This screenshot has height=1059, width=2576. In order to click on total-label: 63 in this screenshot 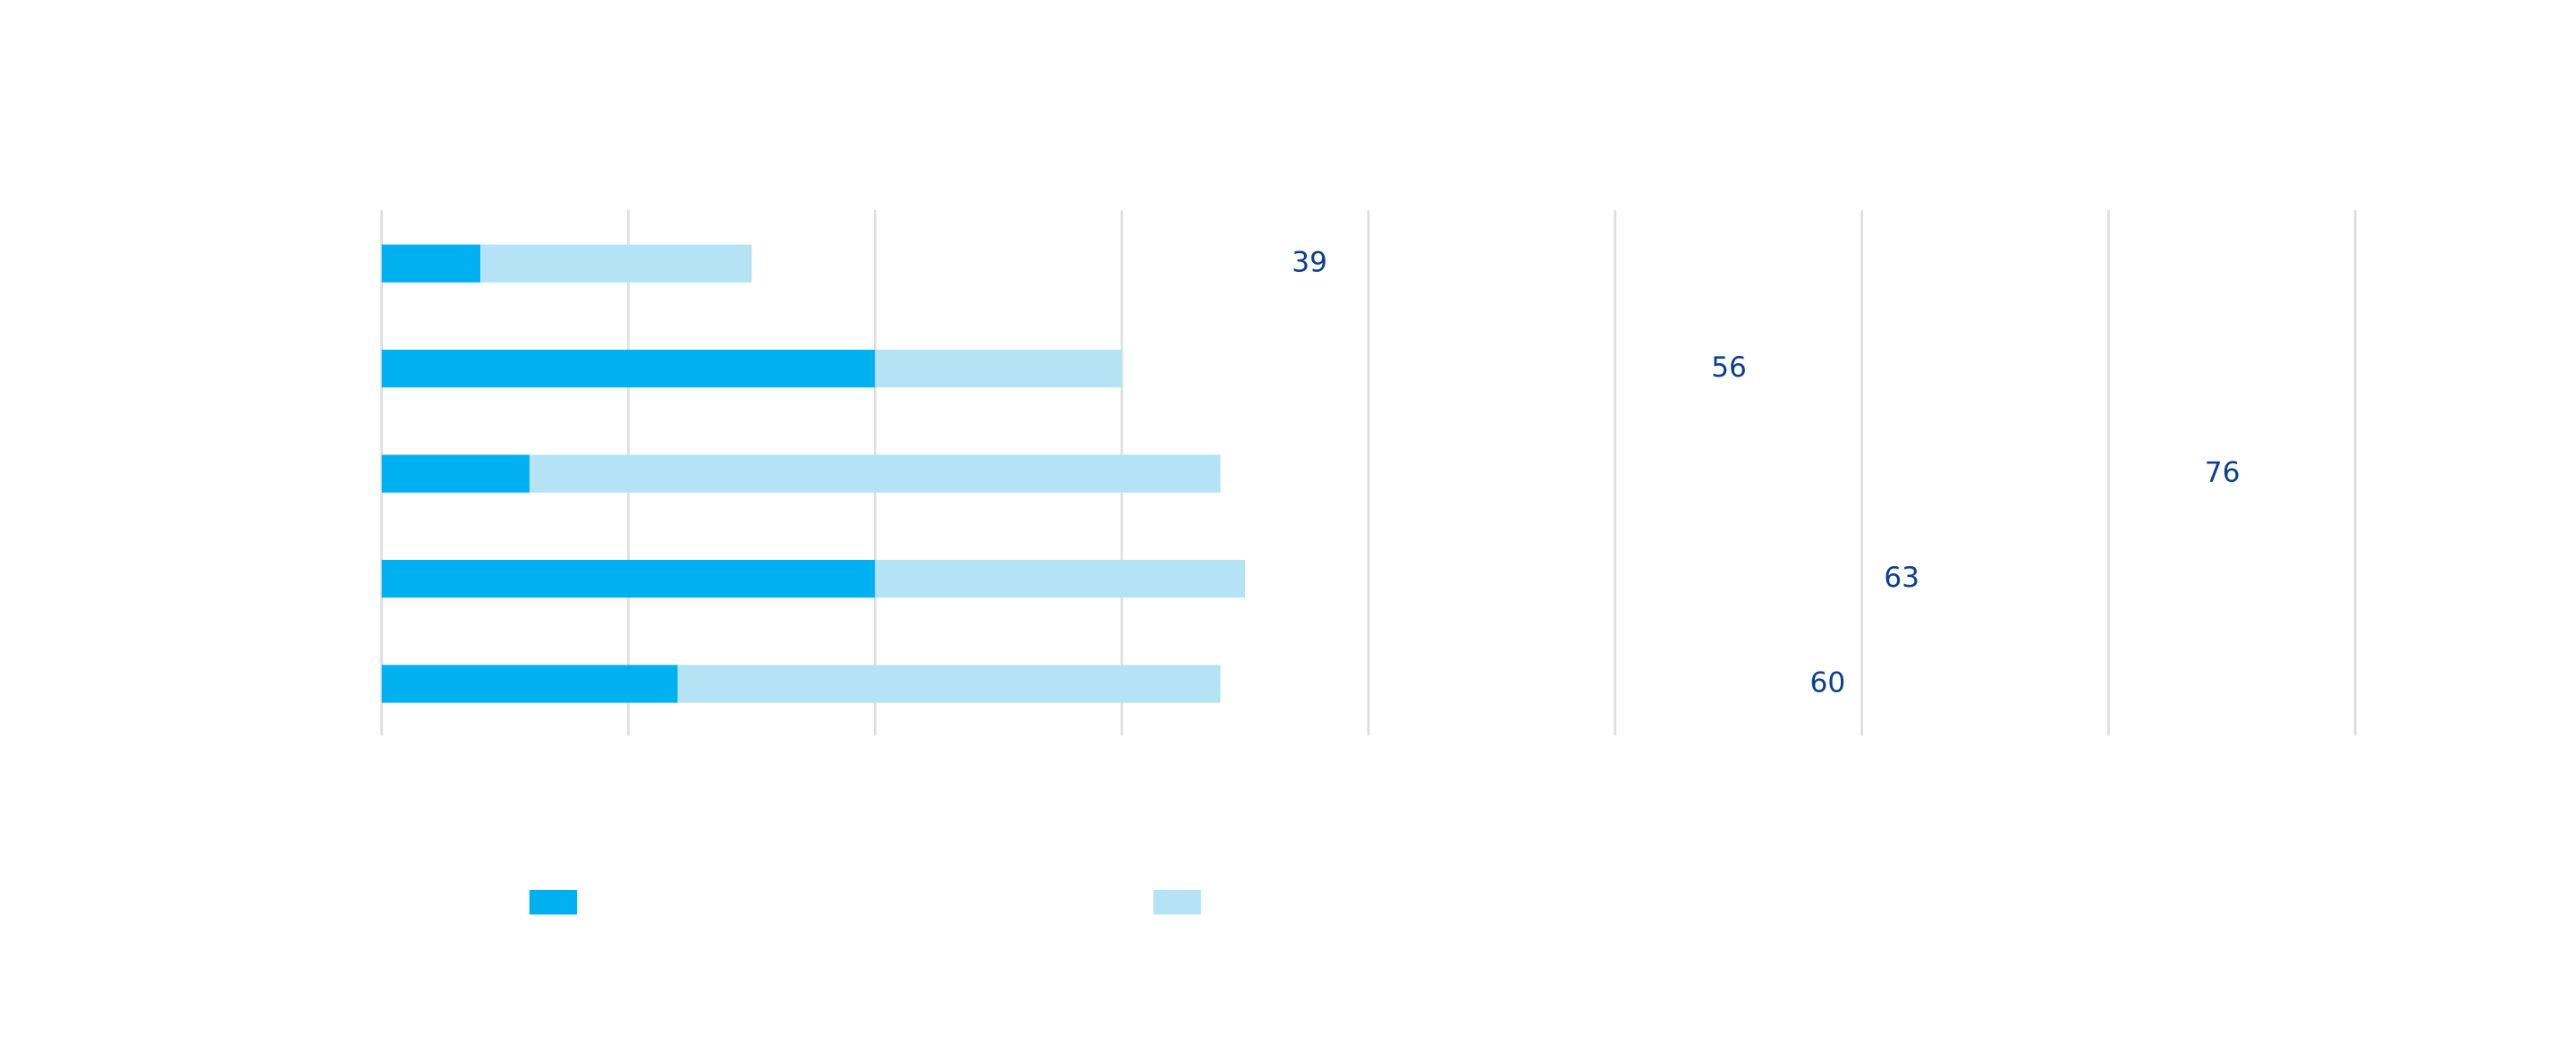, I will do `click(1901, 578)`.